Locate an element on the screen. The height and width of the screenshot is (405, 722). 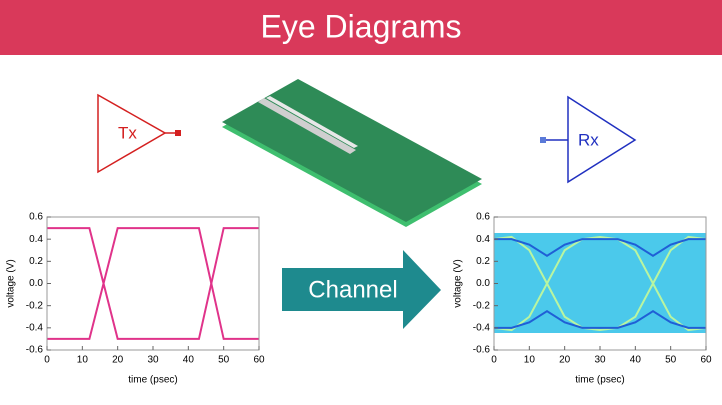
plot-frame is located at coordinates (153, 283).